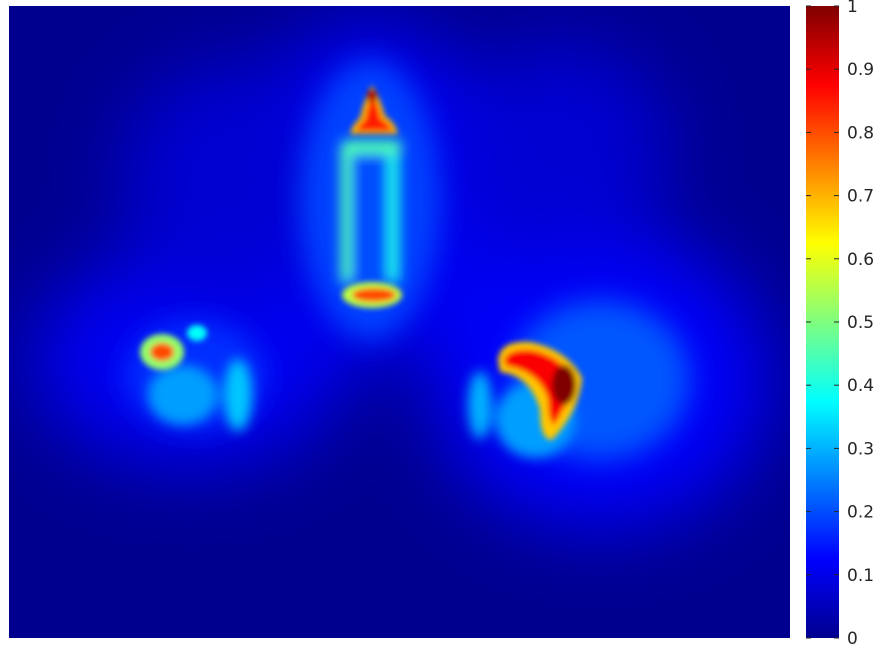 This screenshot has width=891, height=645. Describe the element at coordinates (346, 212) in the screenshot. I see `bottle-body-left-edge` at that location.